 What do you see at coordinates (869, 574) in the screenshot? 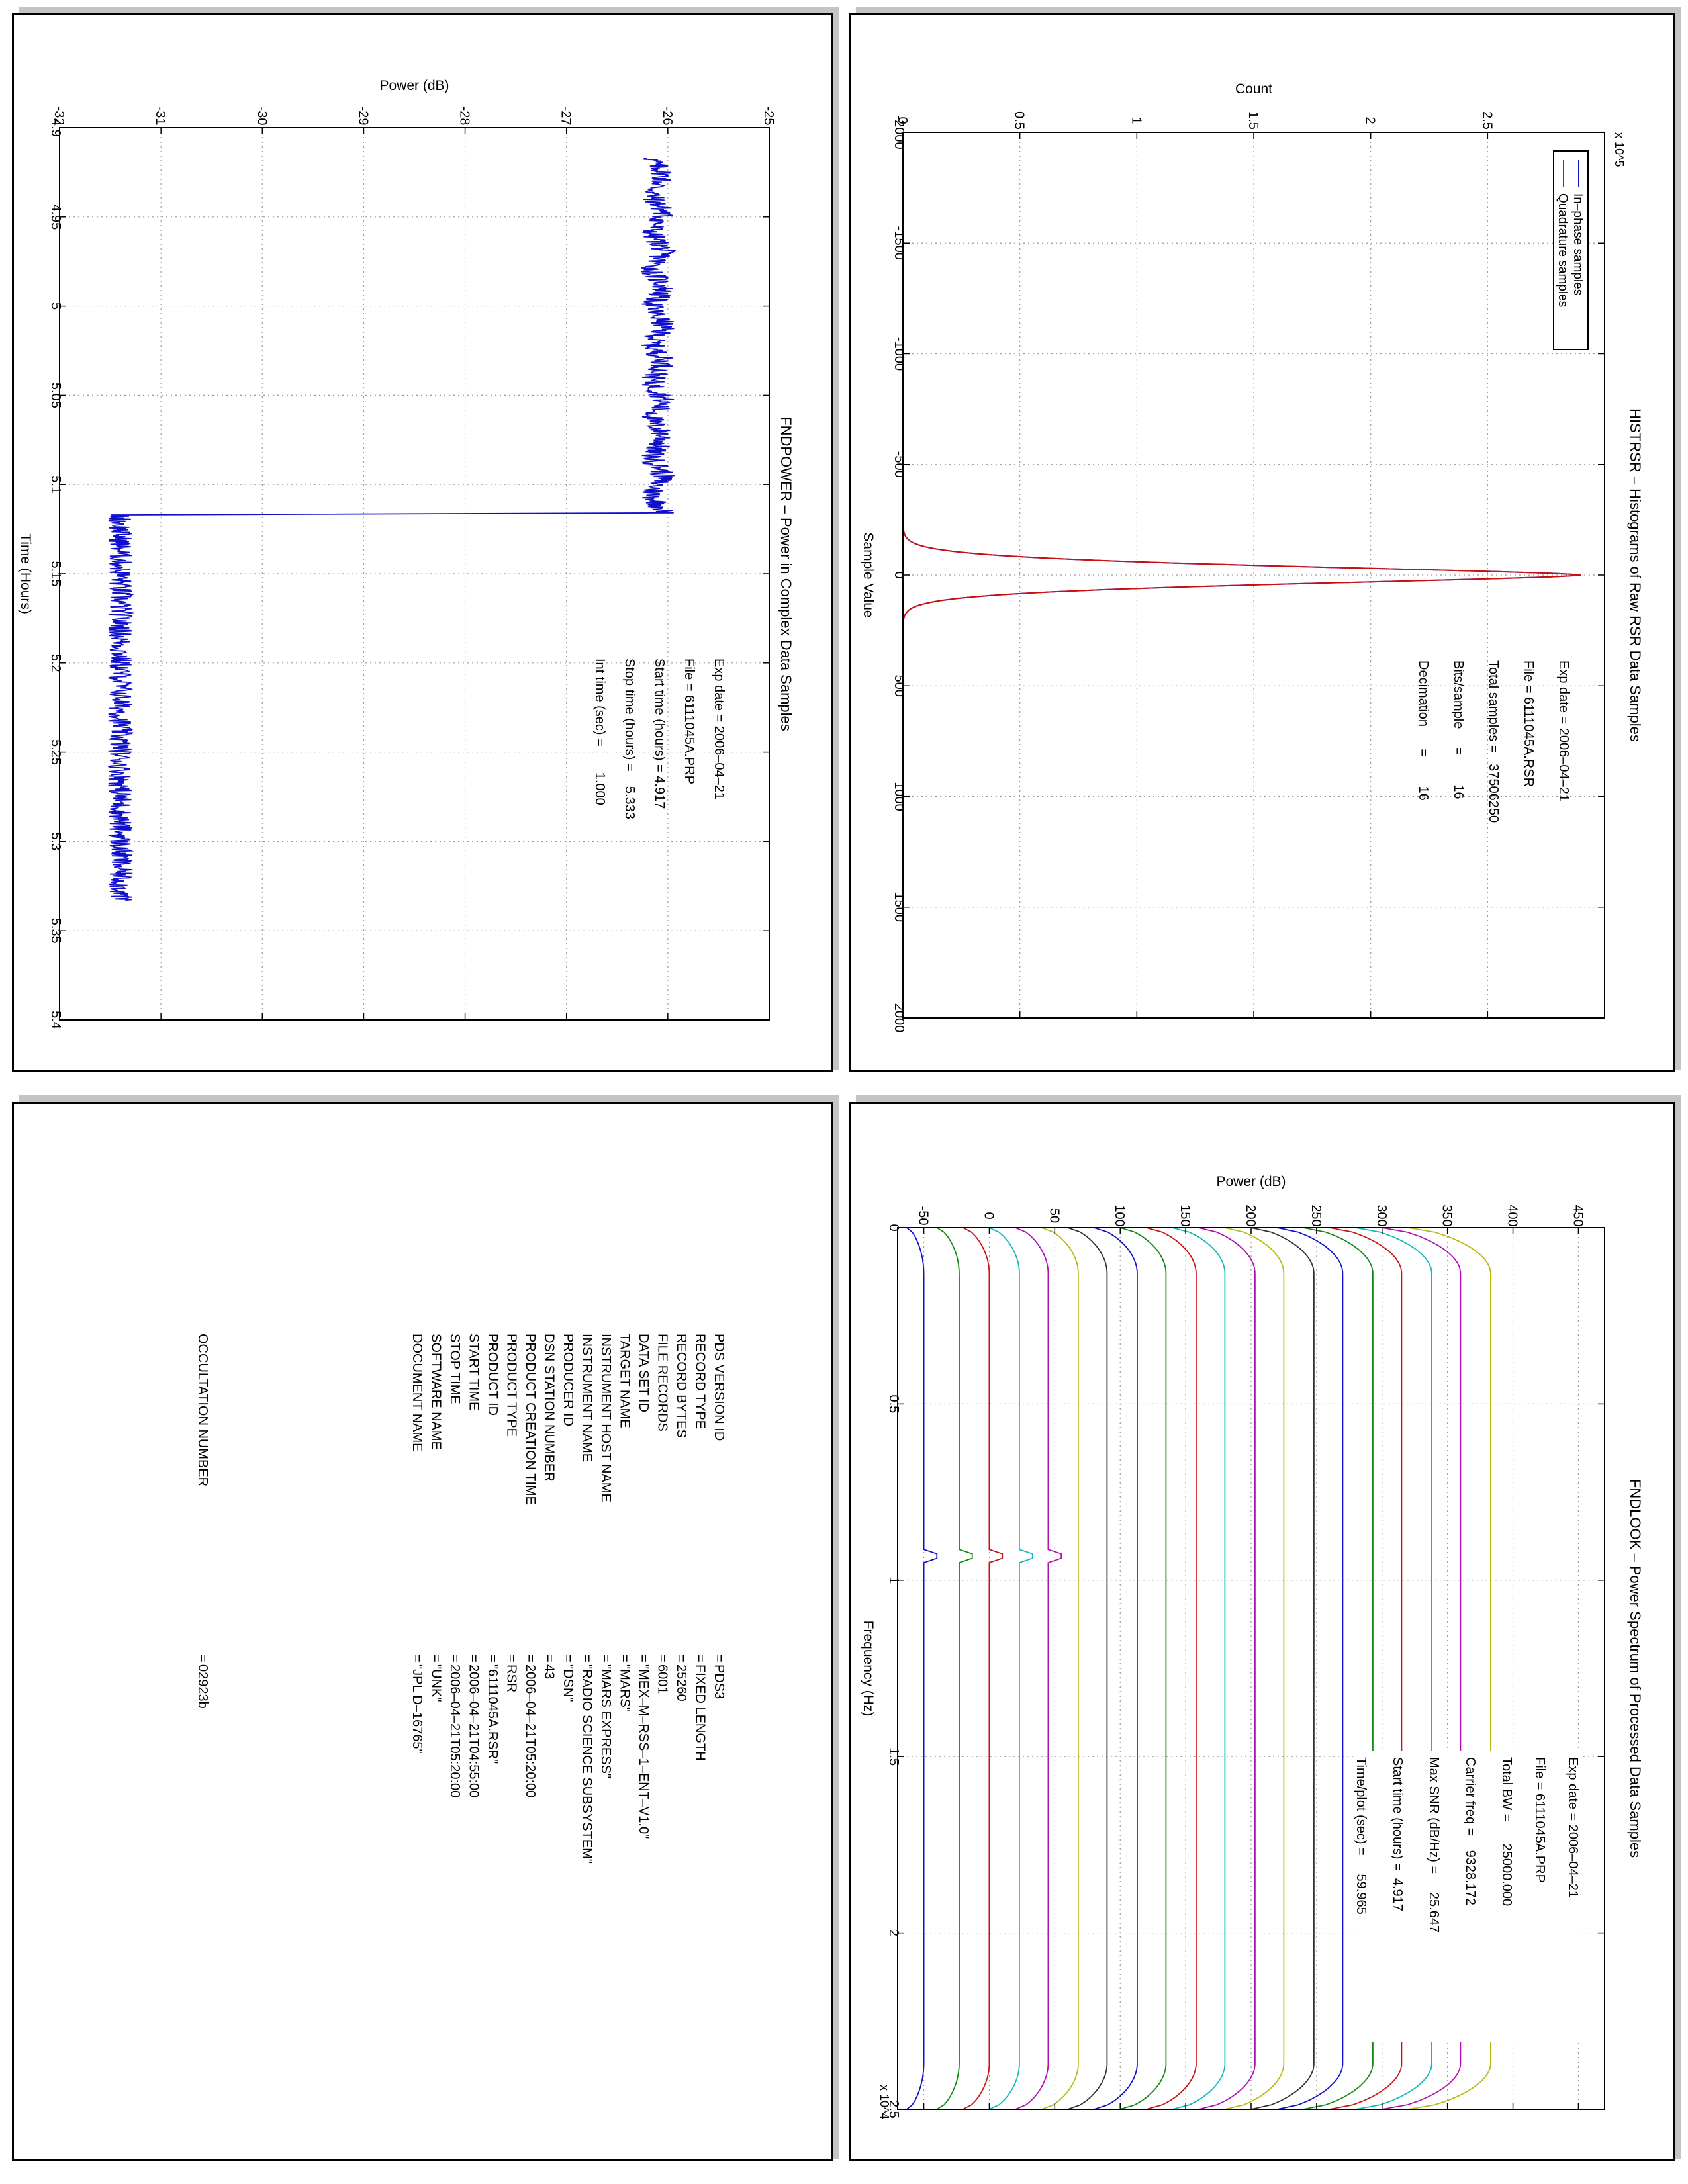
I see `chart-histrsr-xlabel: Sample Value` at bounding box center [869, 574].